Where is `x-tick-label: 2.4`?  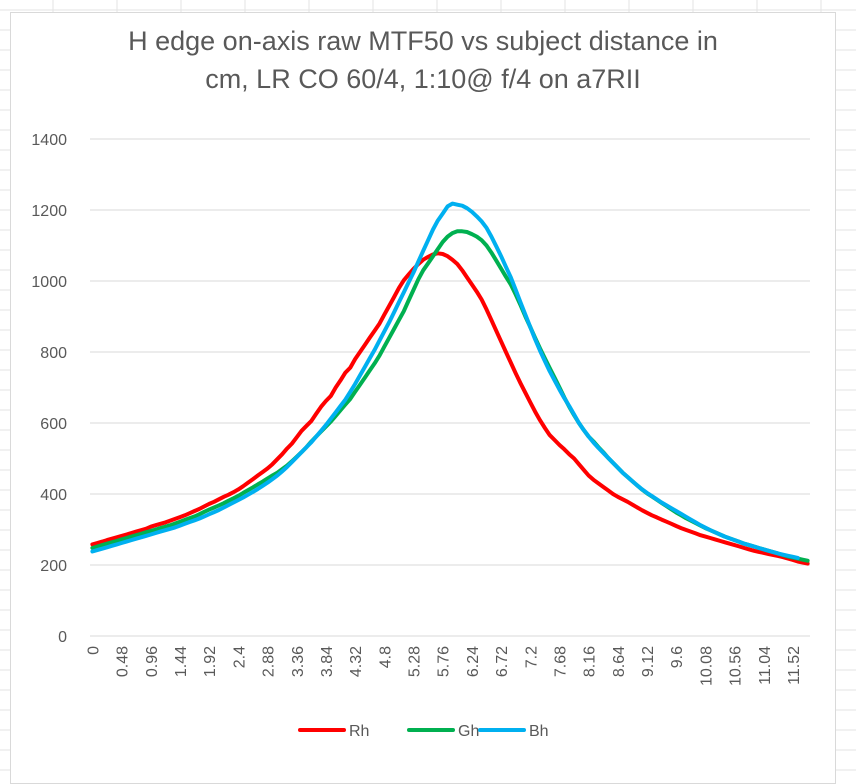
x-tick-label: 2.4 is located at coordinates (239, 657).